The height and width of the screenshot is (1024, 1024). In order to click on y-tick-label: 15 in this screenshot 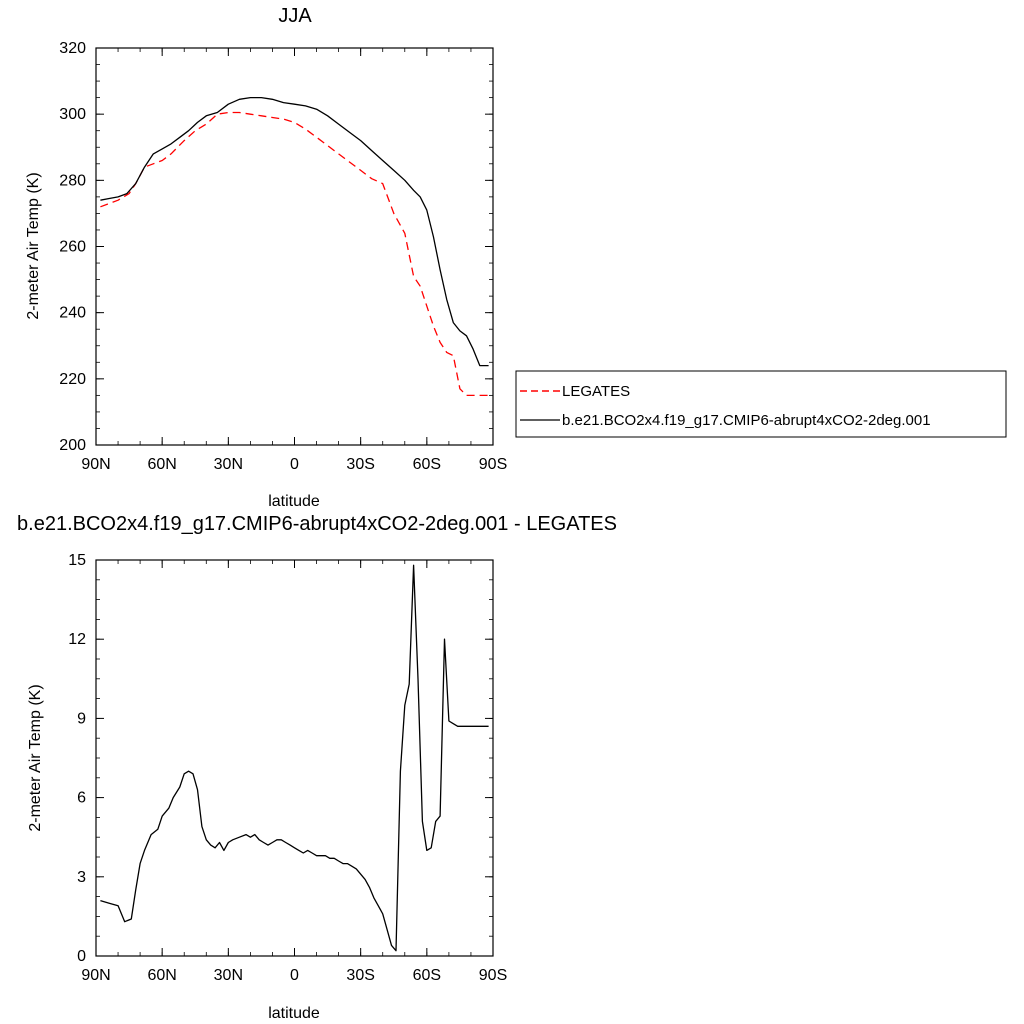, I will do `click(77, 560)`.